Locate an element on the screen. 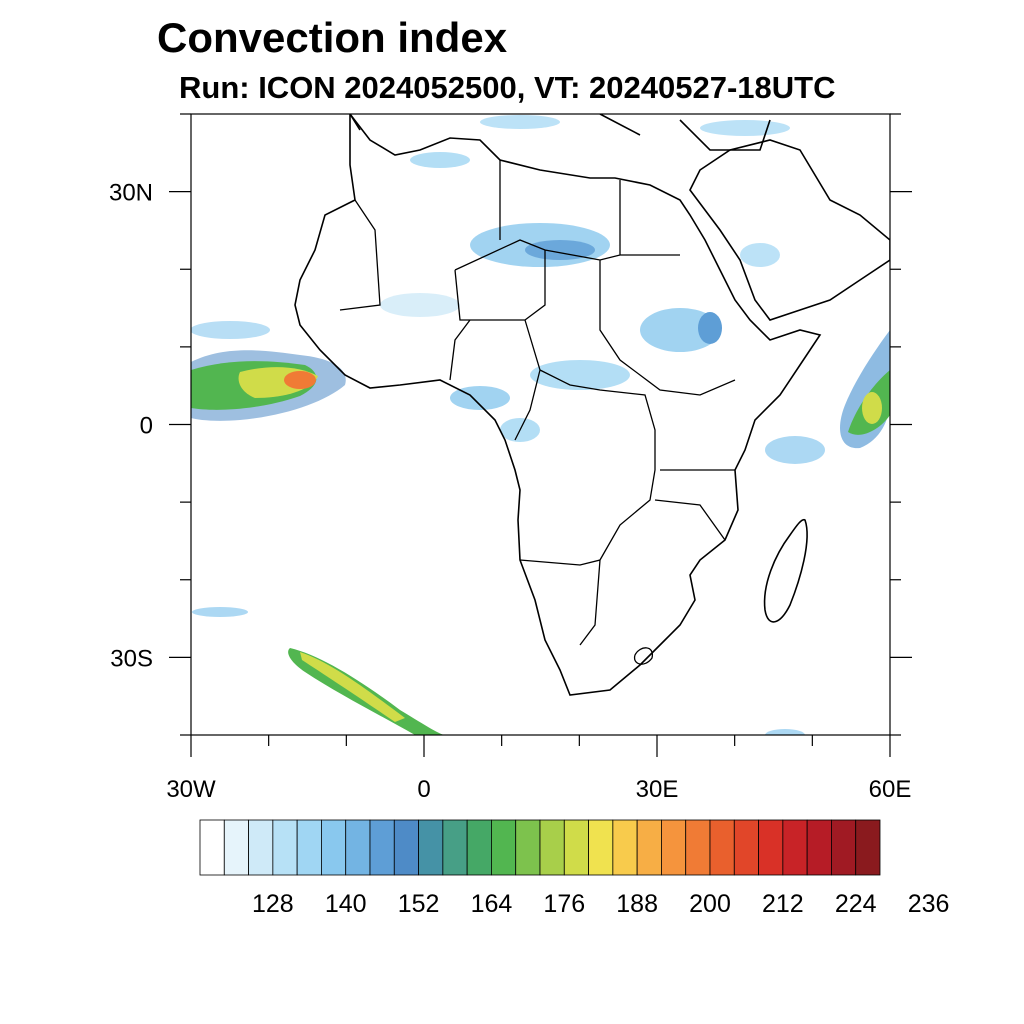  convection-band-west-edge is located at coordinates (230, 330).